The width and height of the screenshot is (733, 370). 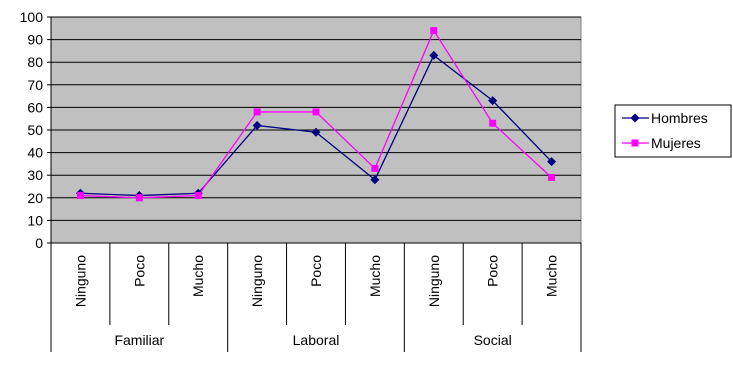 What do you see at coordinates (35, 153) in the screenshot?
I see `y-tick-label: 40` at bounding box center [35, 153].